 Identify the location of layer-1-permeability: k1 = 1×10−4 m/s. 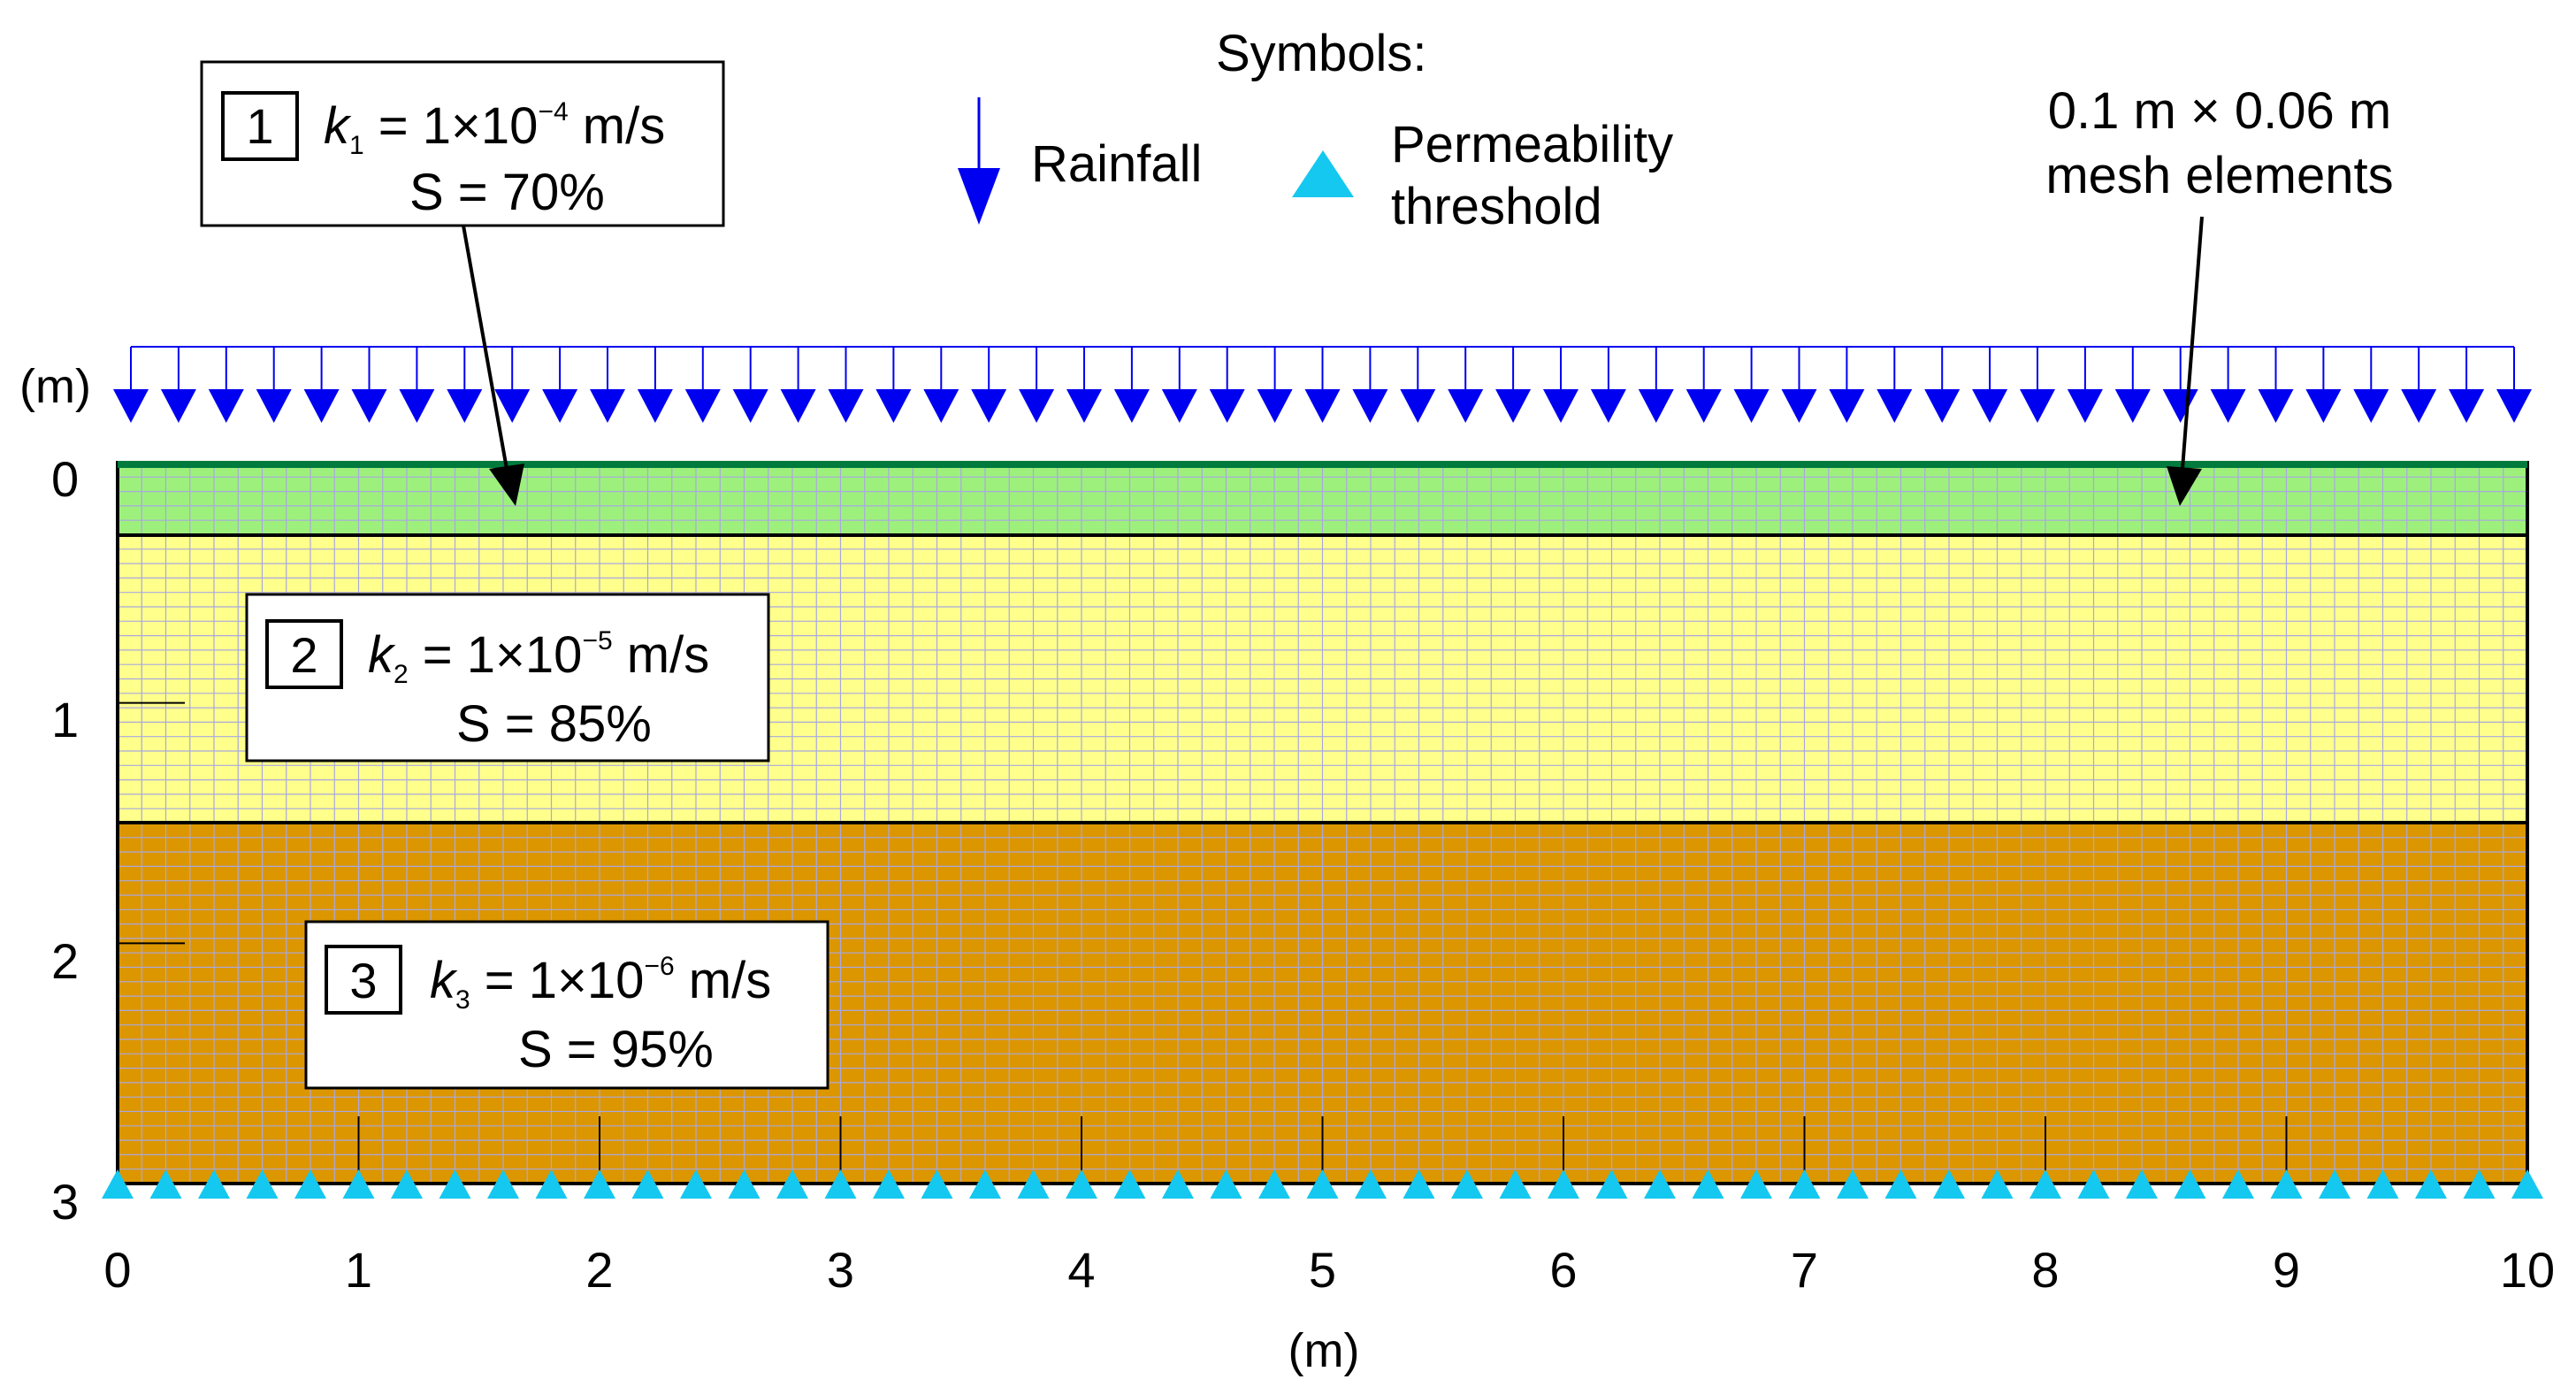
(495, 128).